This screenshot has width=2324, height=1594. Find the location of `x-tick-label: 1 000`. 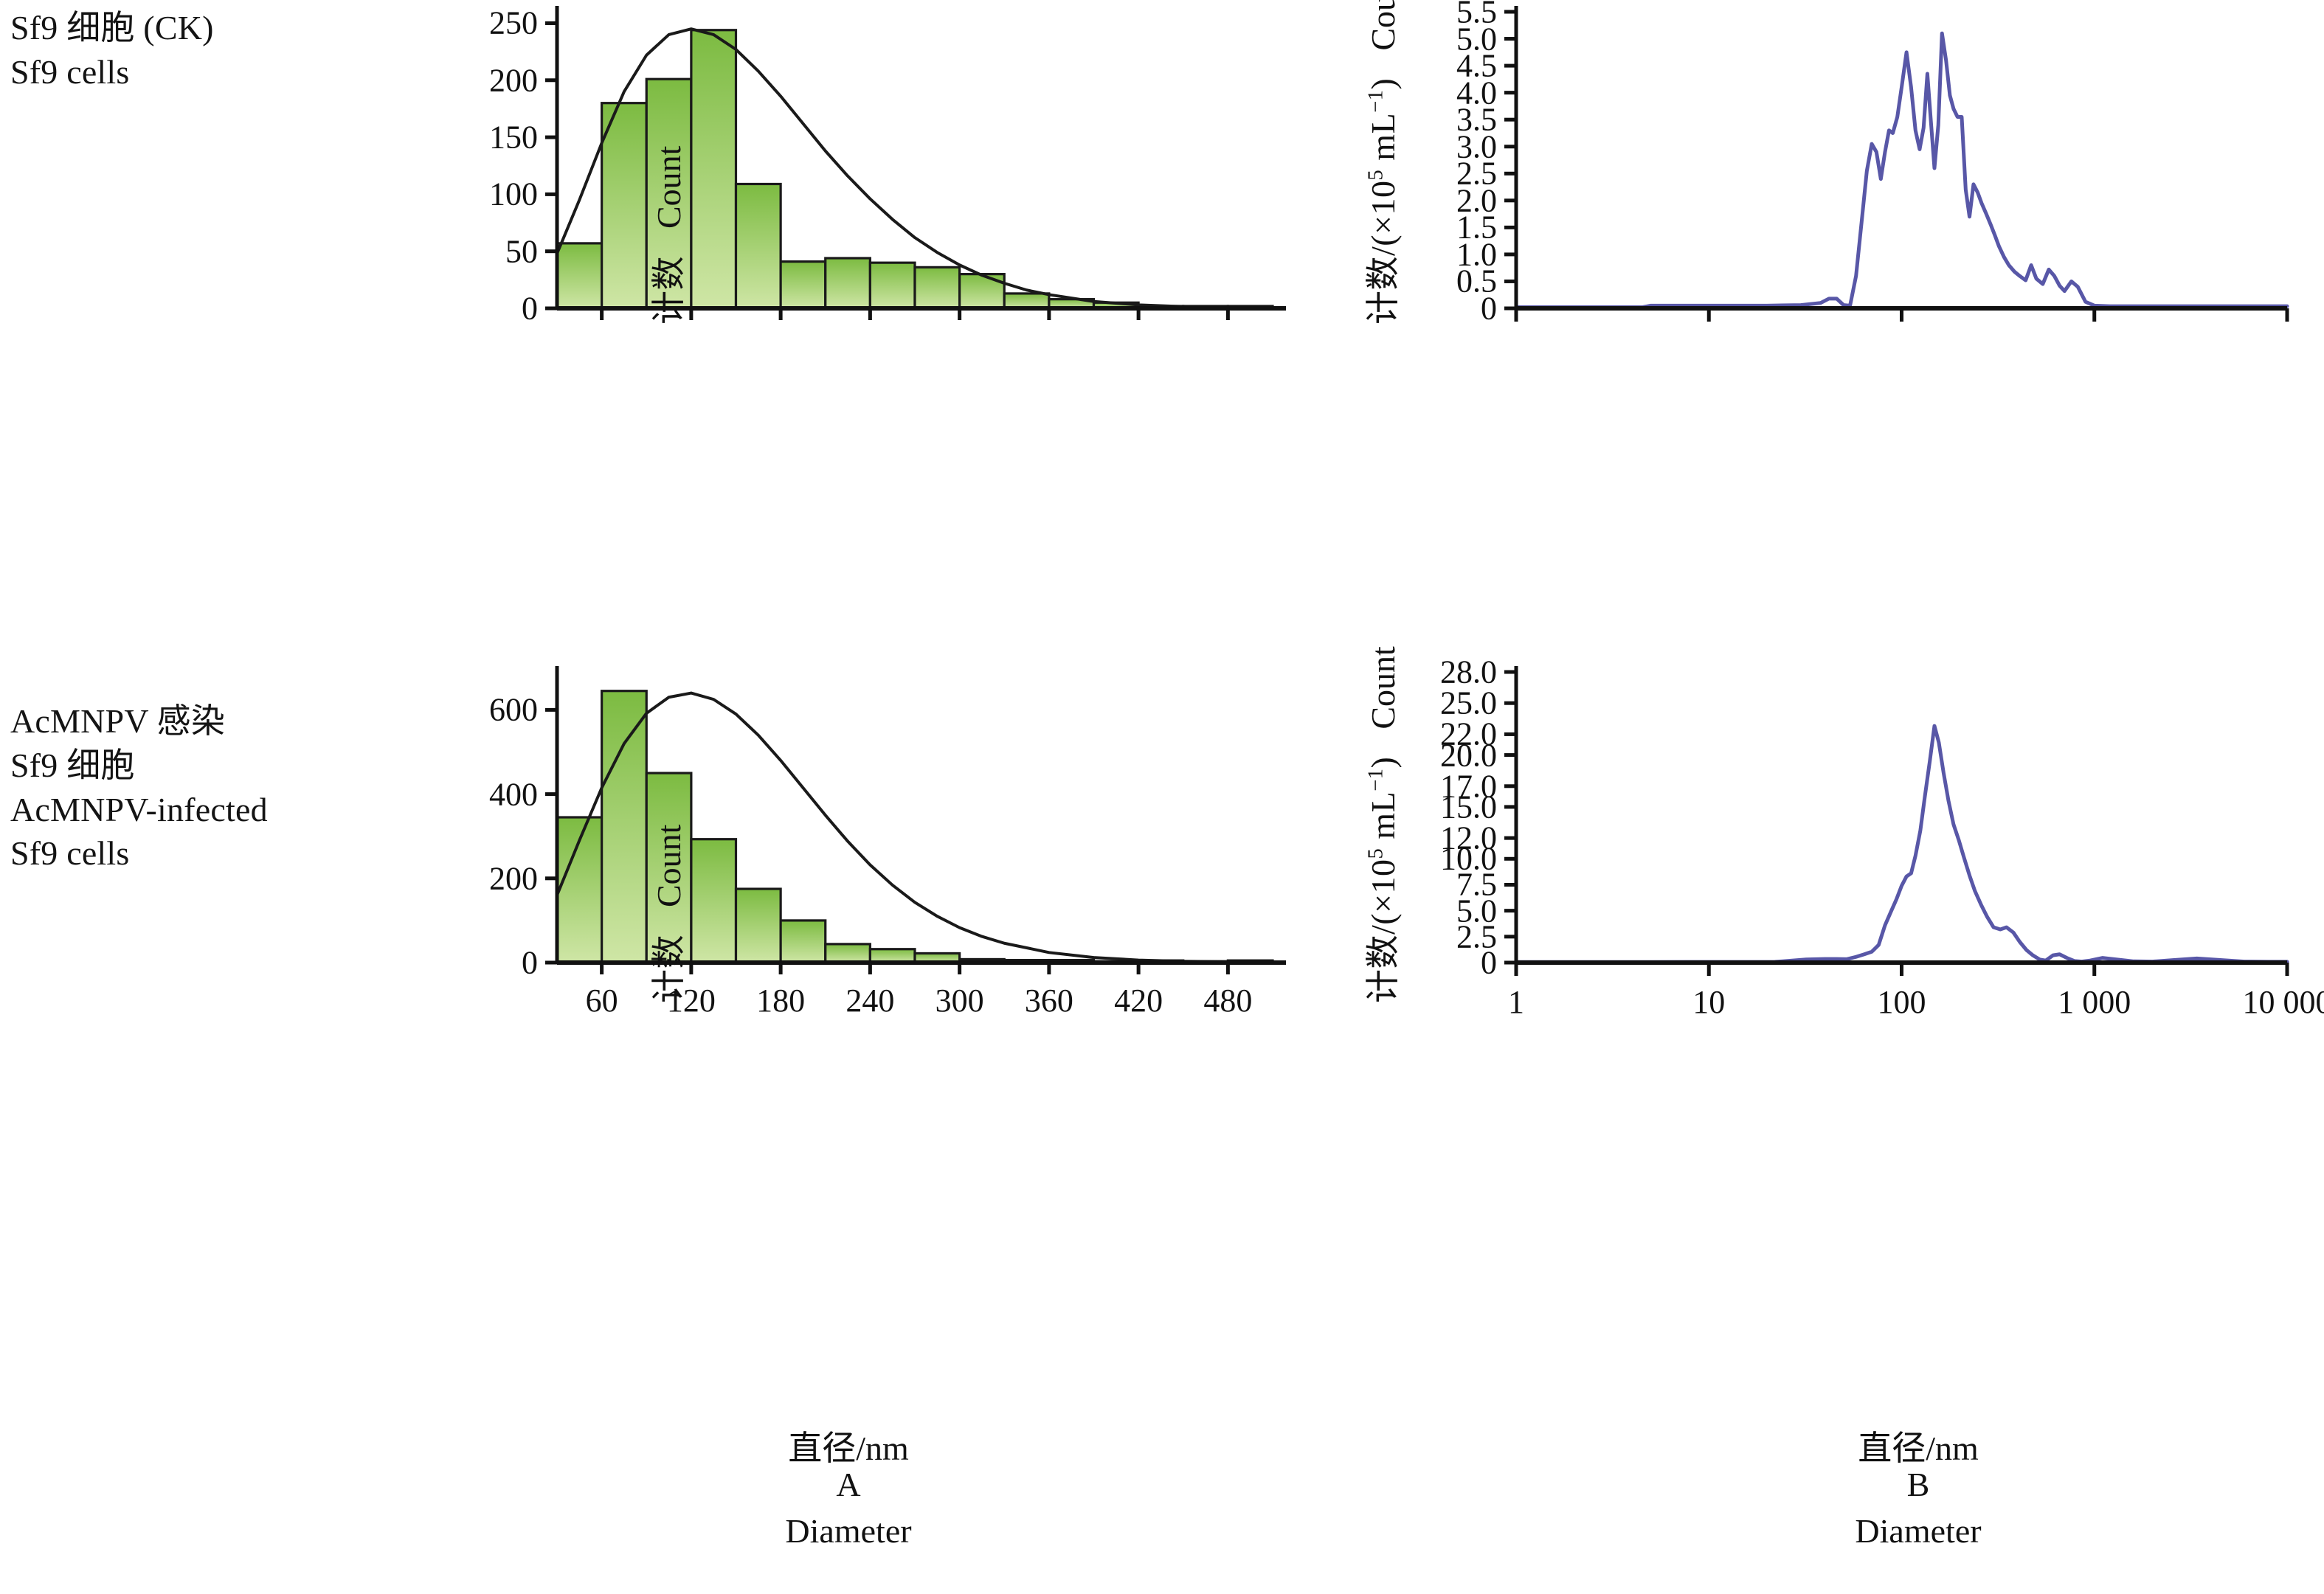

x-tick-label: 1 000 is located at coordinates (2094, 1002).